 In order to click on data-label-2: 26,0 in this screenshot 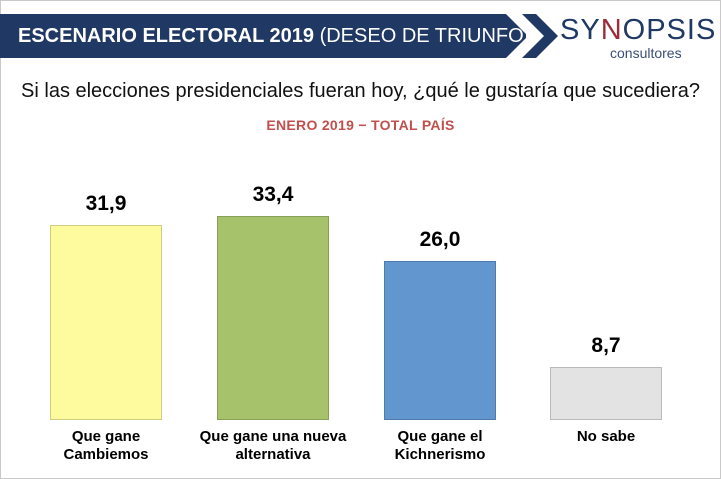, I will do `click(440, 239)`.